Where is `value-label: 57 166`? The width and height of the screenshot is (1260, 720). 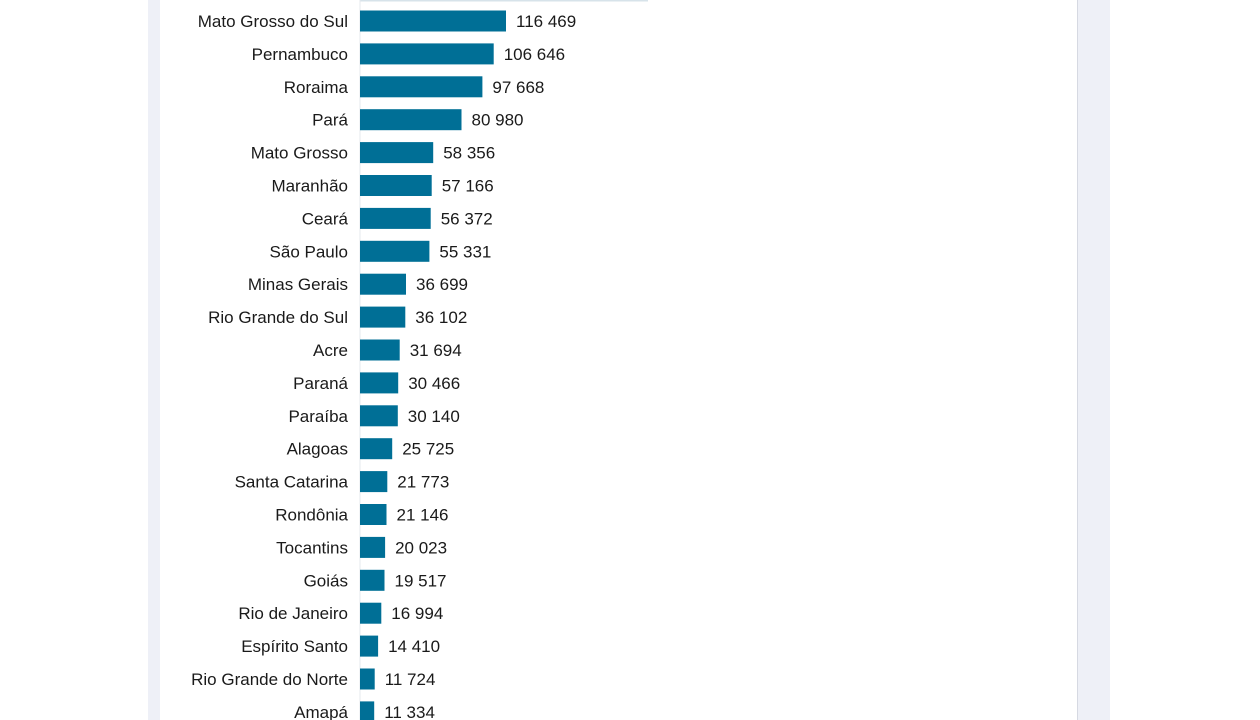 value-label: 57 166 is located at coordinates (468, 186).